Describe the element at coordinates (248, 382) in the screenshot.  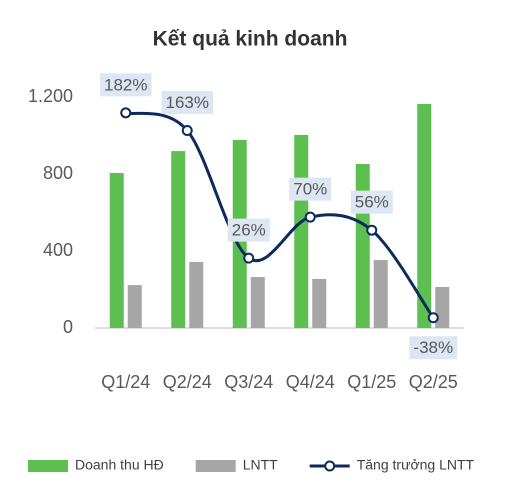
I see `x-tick-label: Q3/24` at that location.